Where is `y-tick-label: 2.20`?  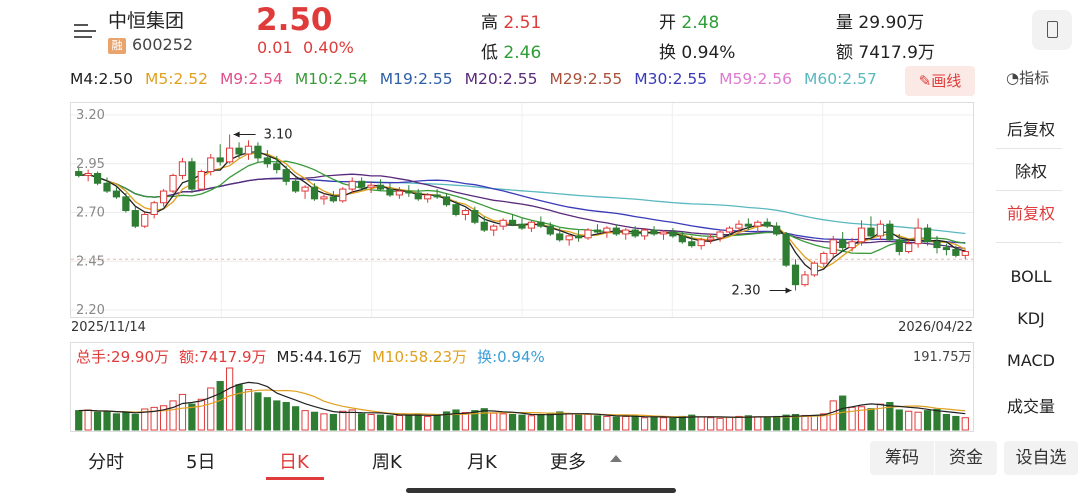 y-tick-label: 2.20 is located at coordinates (90, 310).